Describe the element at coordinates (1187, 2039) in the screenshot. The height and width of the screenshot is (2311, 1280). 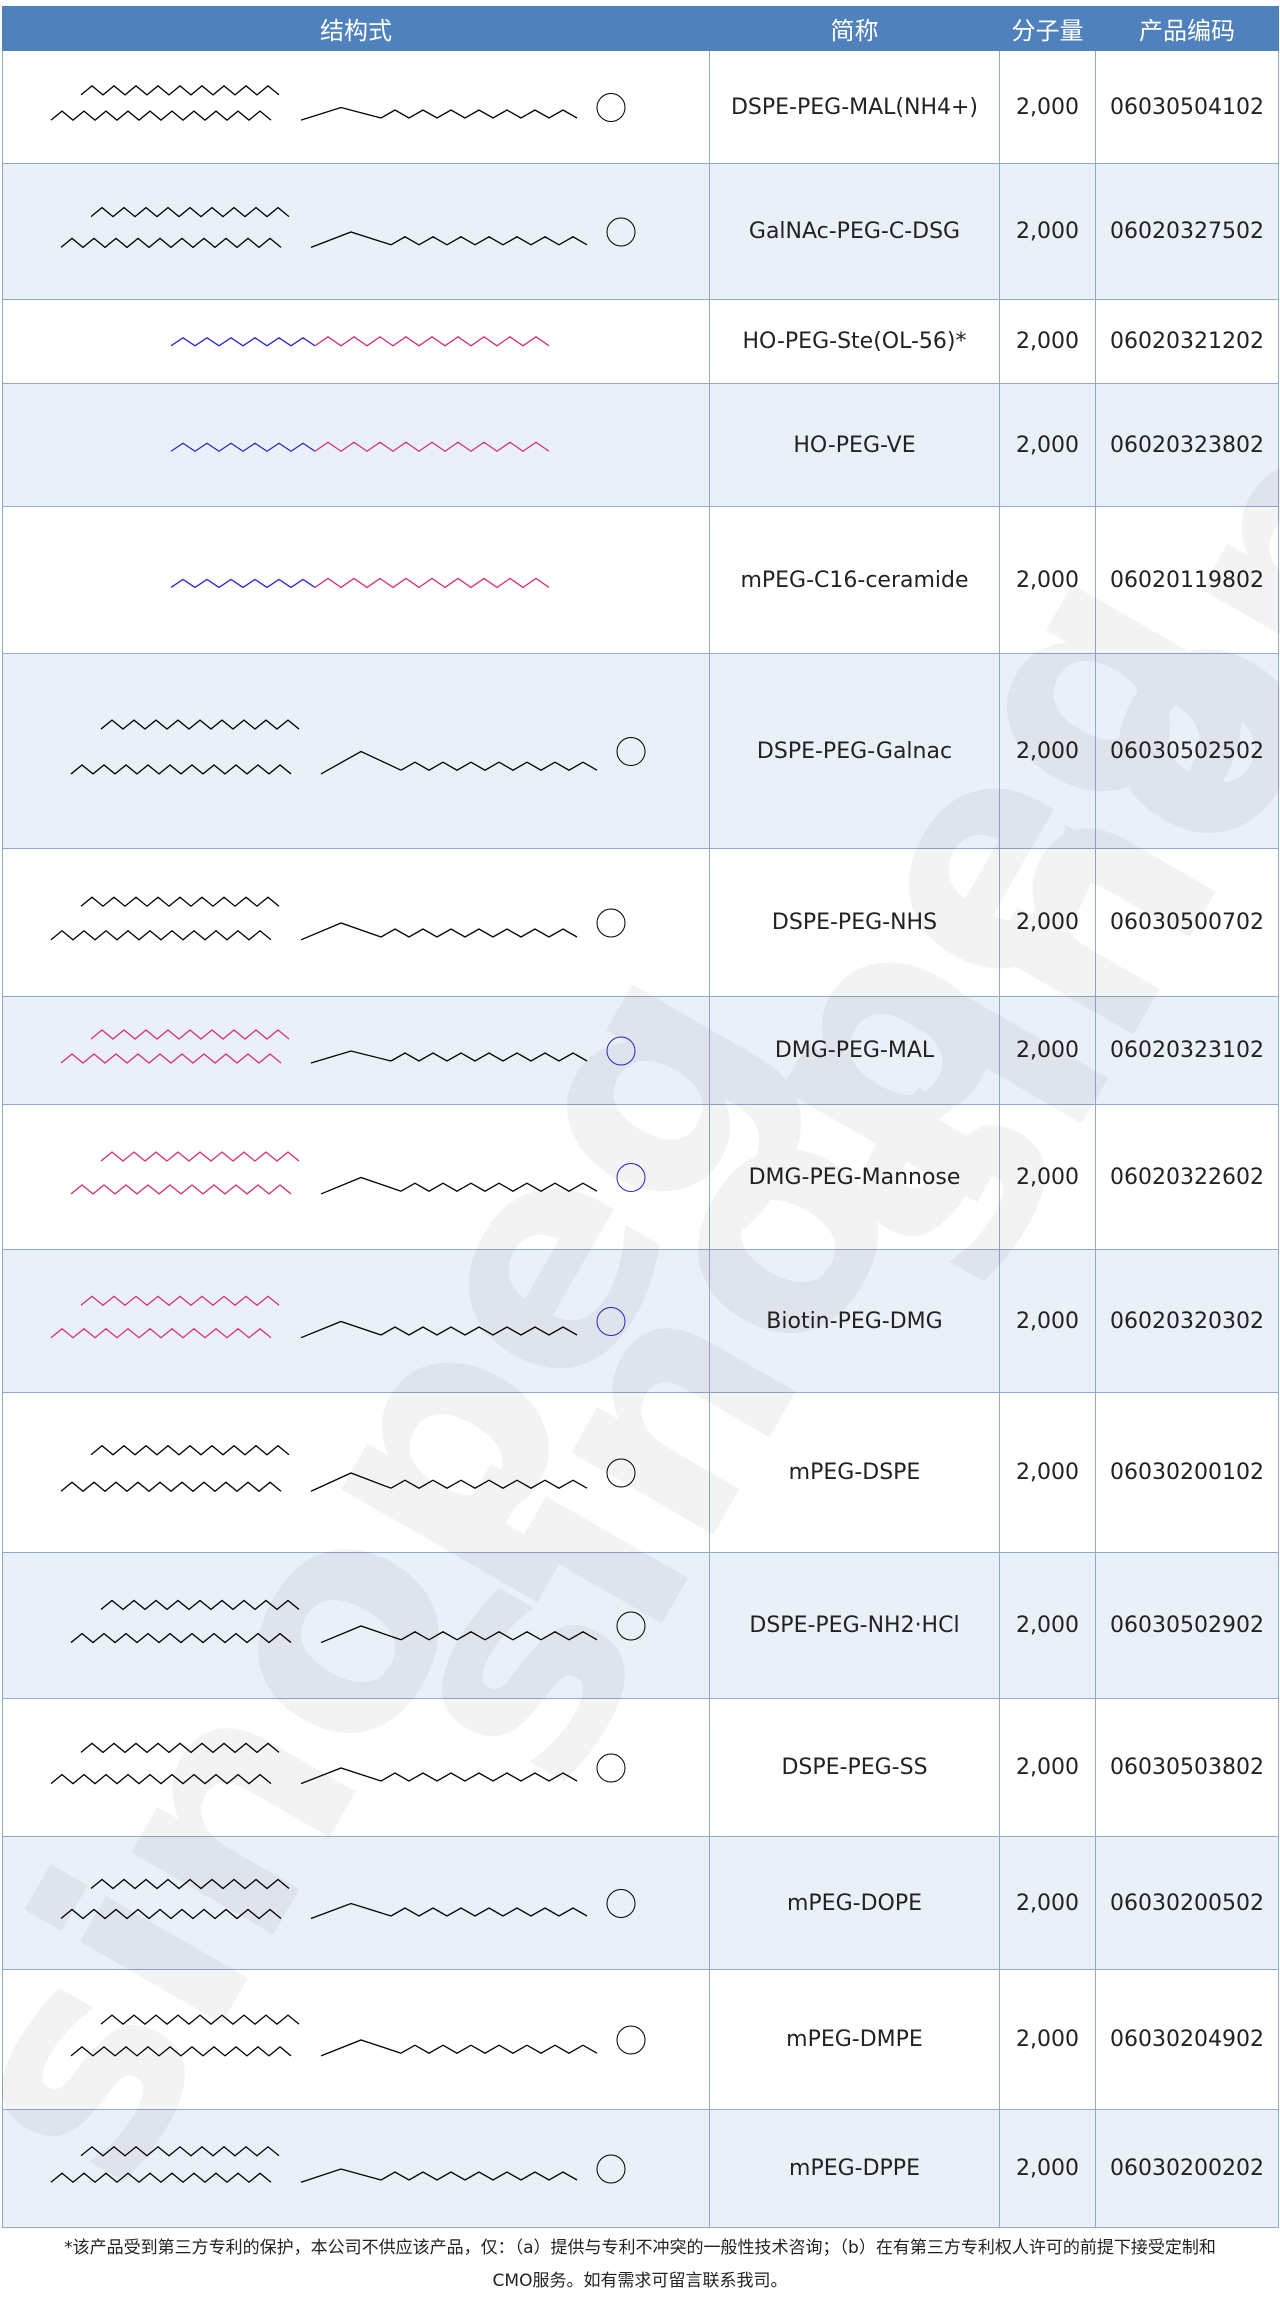
I see `product-code-cell: 06030204902` at that location.